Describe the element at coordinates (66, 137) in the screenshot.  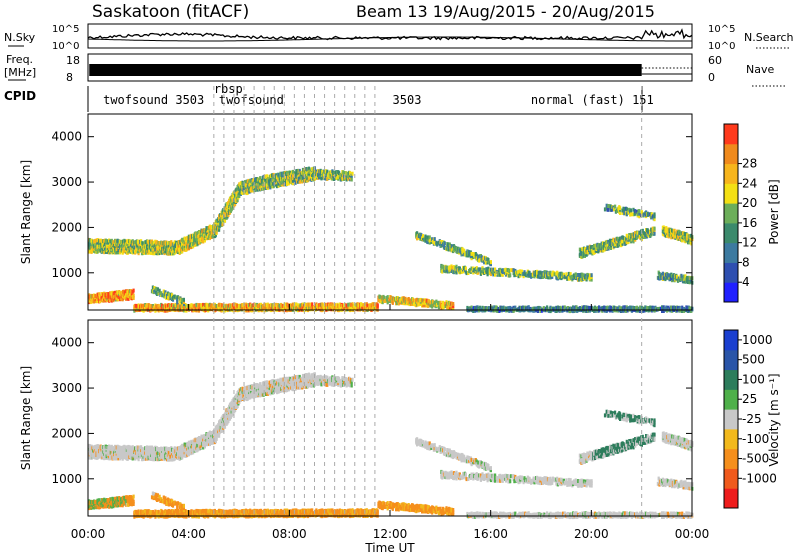
I see `y-tick-label: 4000` at that location.